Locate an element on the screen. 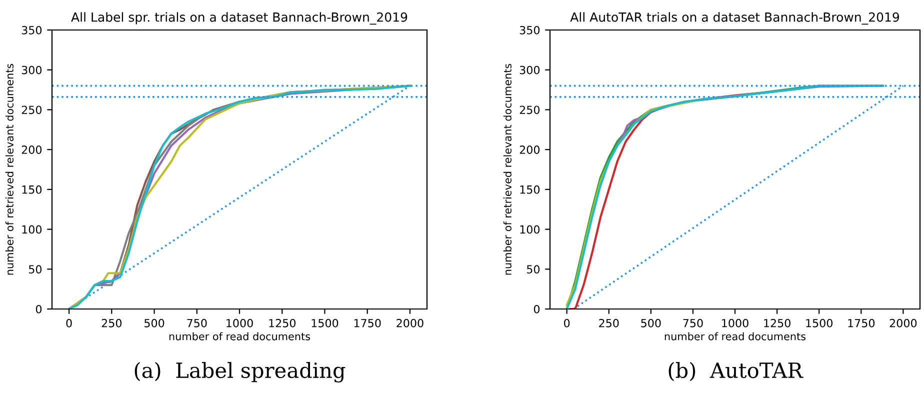 This screenshot has height=400, width=924. chart-title: All Label spr. trials on a dataset Bannach-Brown_2019 is located at coordinates (239, 18).